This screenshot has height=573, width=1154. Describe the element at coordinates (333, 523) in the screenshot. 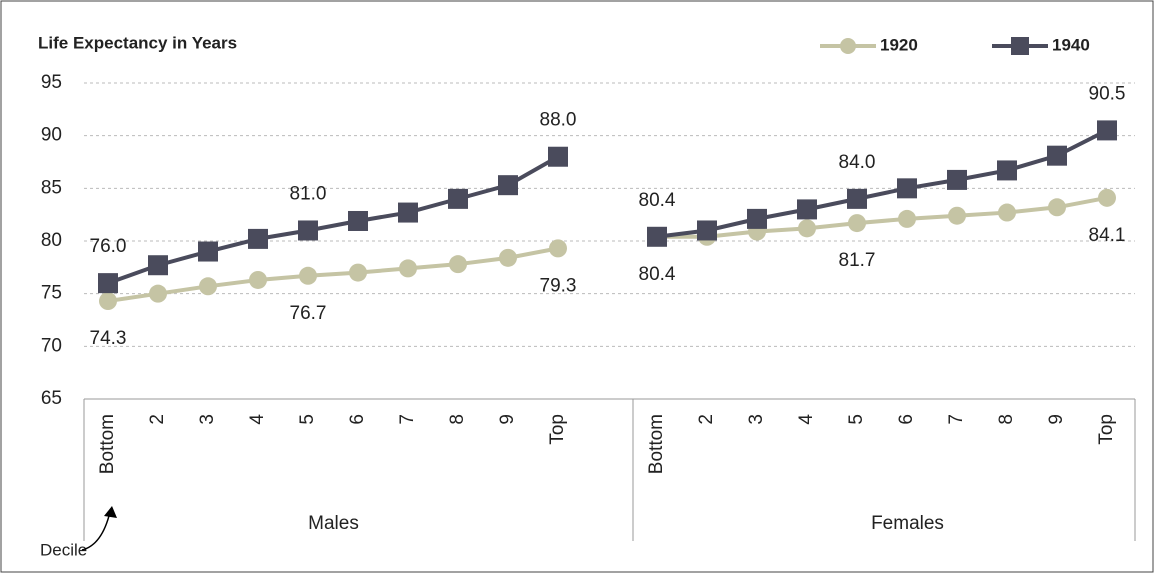

I see `group-label: Males` at that location.